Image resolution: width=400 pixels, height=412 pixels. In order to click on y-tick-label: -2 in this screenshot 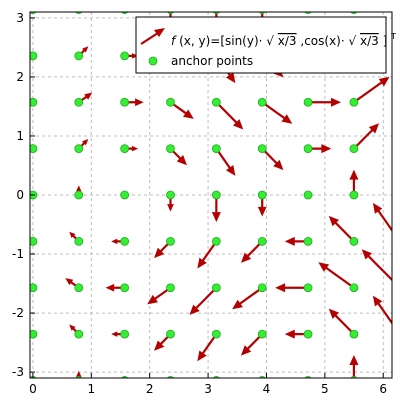, I will do `click(18, 313)`.